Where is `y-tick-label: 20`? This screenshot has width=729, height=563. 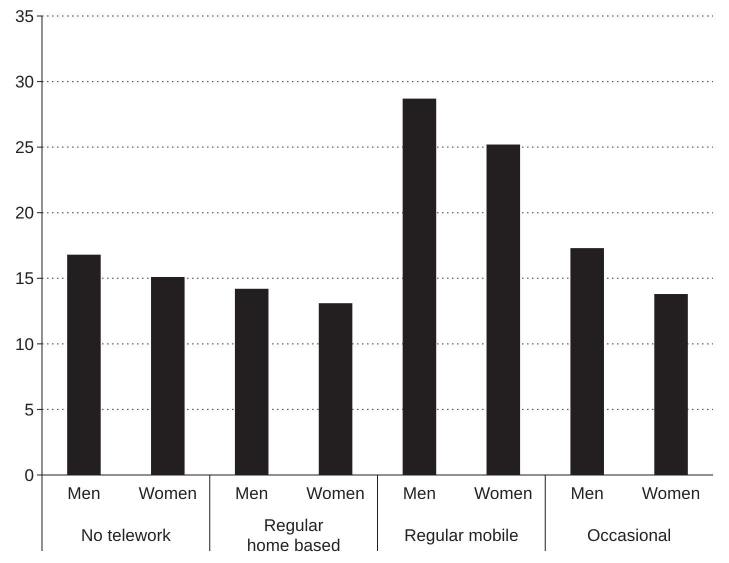 y-tick-label: 20 is located at coordinates (24, 213).